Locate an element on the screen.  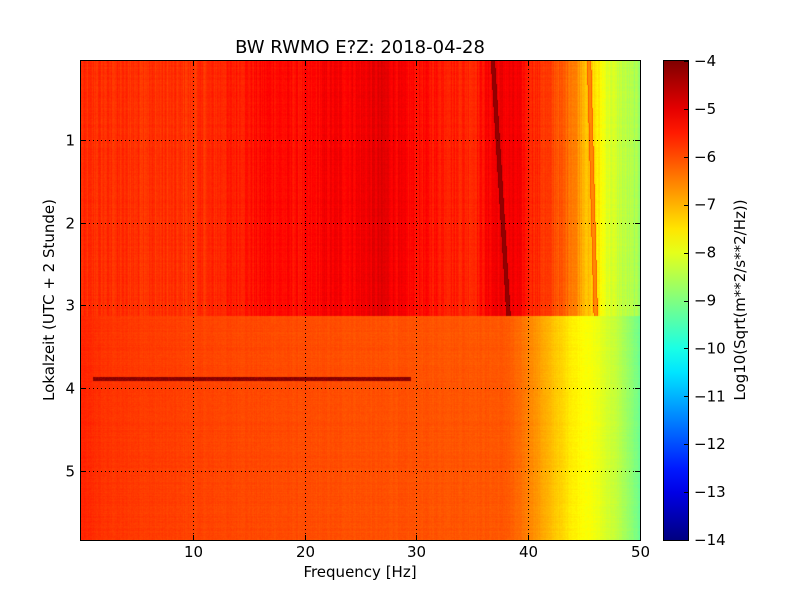
chart-title: BW RWMO E?Z: 2018-04-28 is located at coordinates (360, 47).